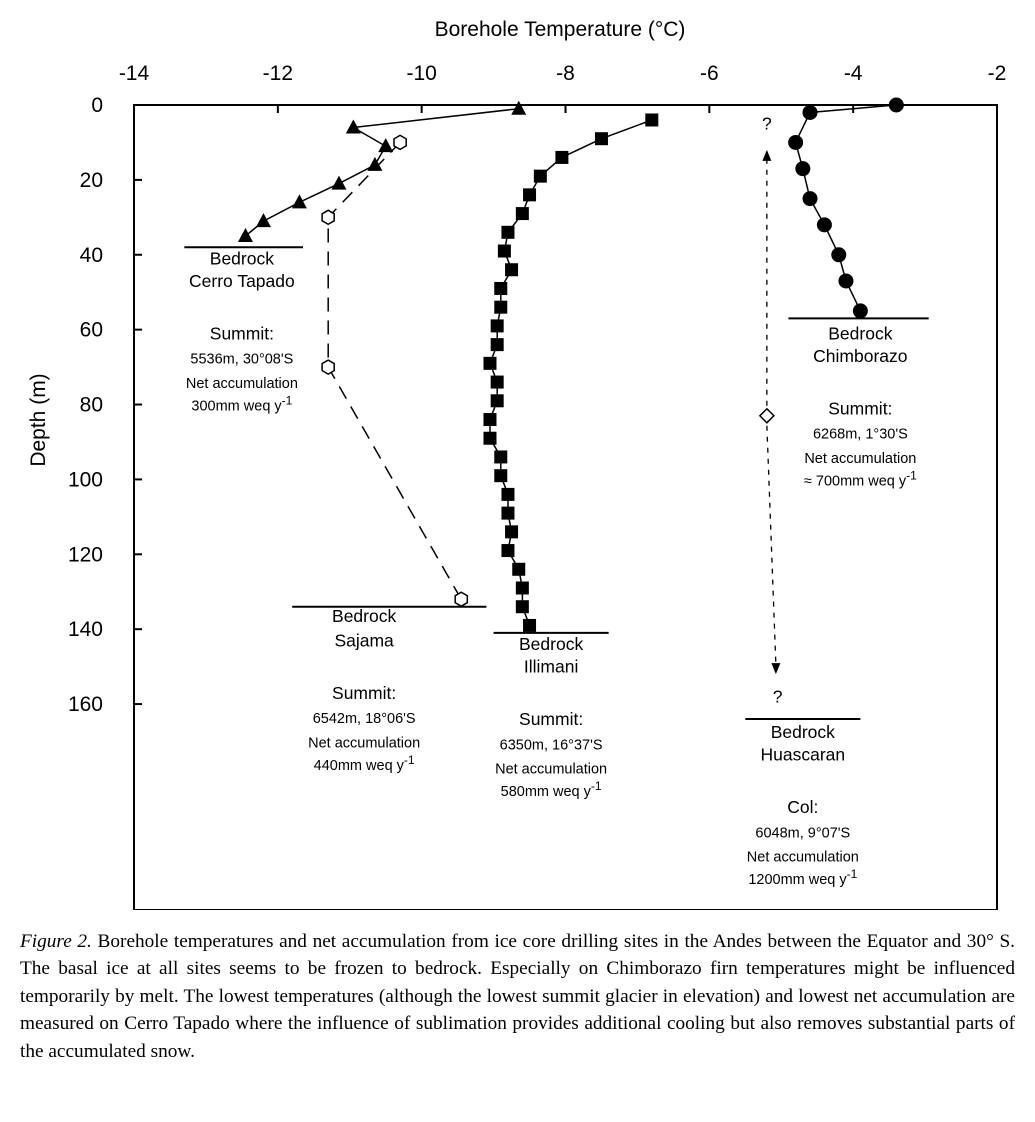  I want to click on huascaran-arrow-line, so click(771, 545).